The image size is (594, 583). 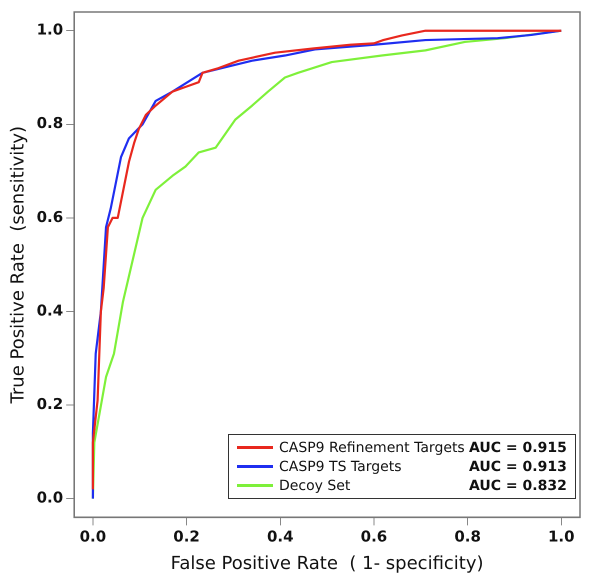 I want to click on y-axis-title: True Positive Rate (sensitivity), so click(x=17, y=265).